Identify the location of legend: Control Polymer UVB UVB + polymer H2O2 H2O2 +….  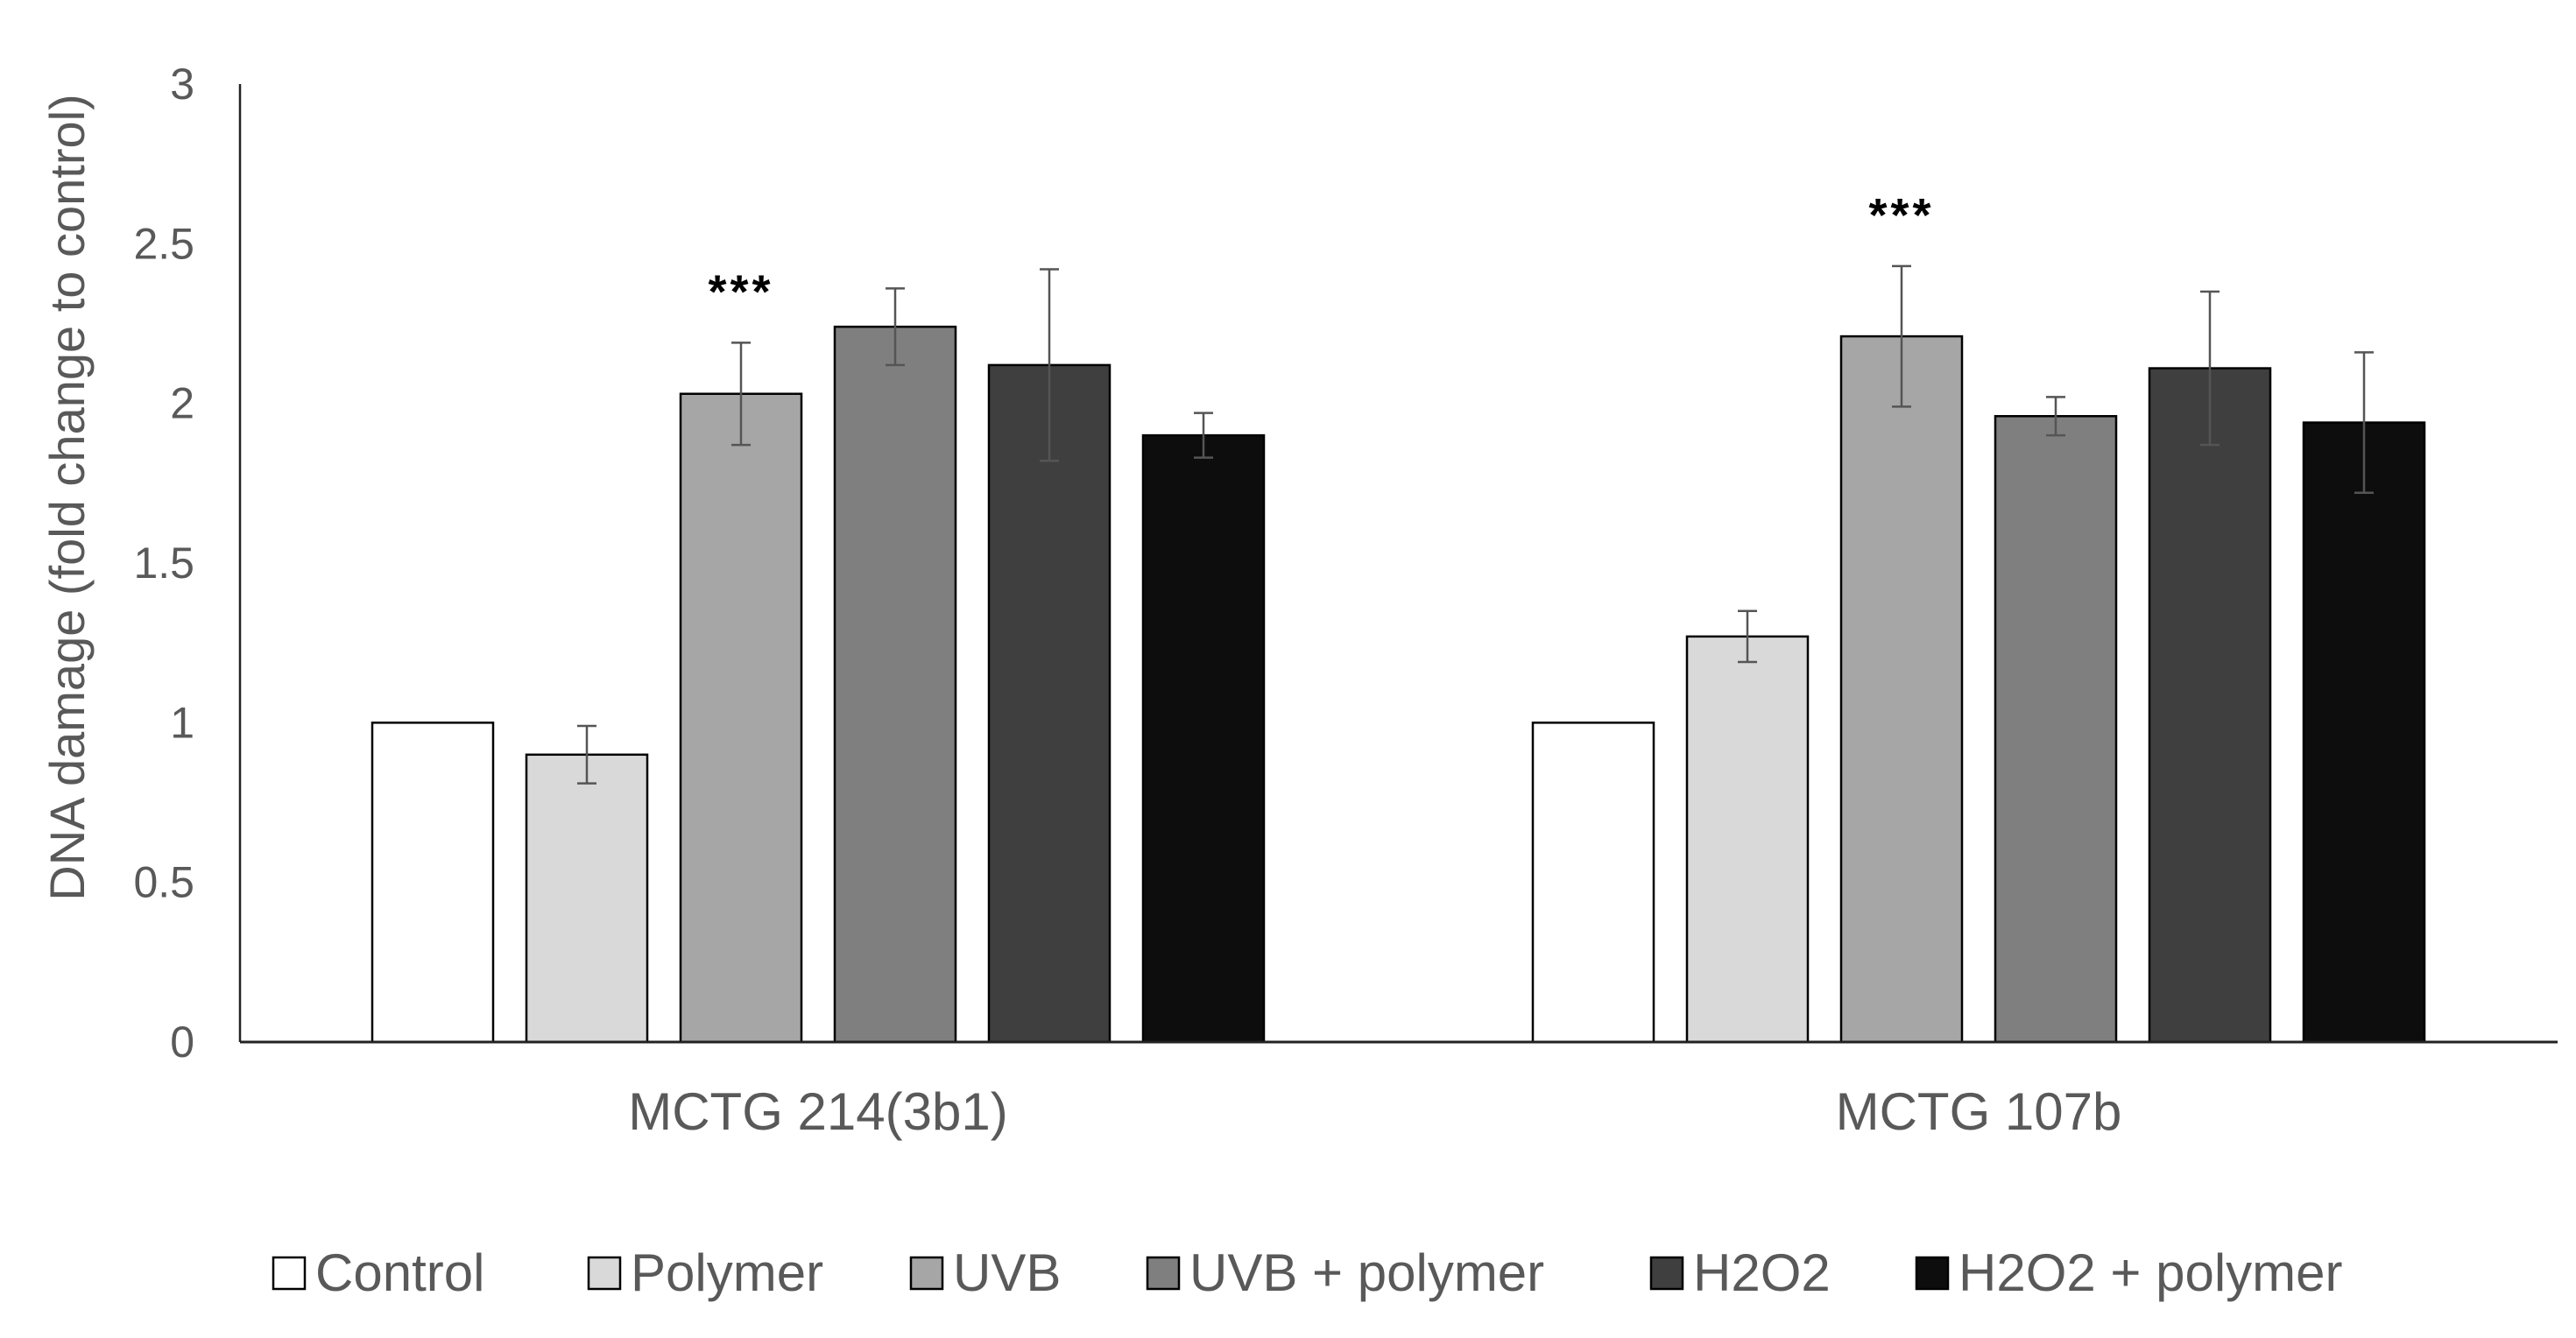
(1307, 1272).